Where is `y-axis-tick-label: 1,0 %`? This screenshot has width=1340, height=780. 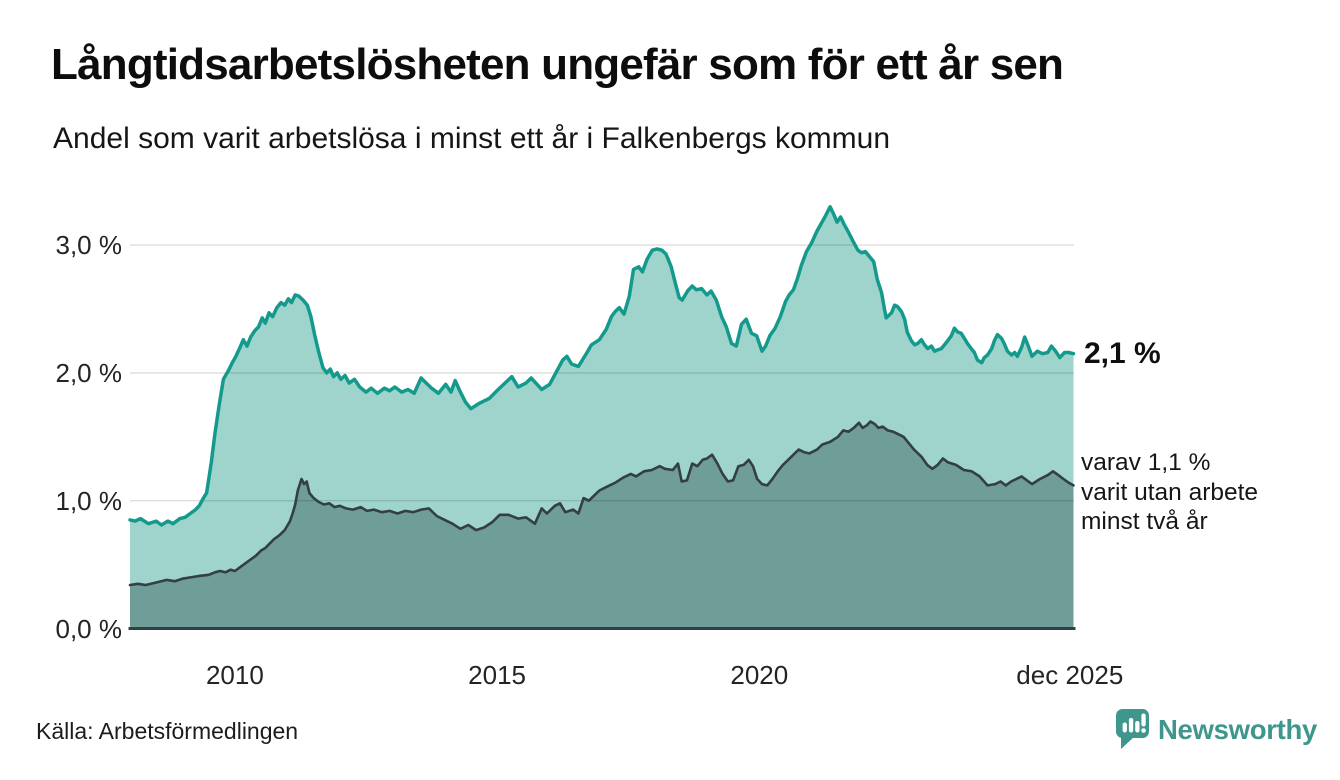 y-axis-tick-label: 1,0 % is located at coordinates (89, 500).